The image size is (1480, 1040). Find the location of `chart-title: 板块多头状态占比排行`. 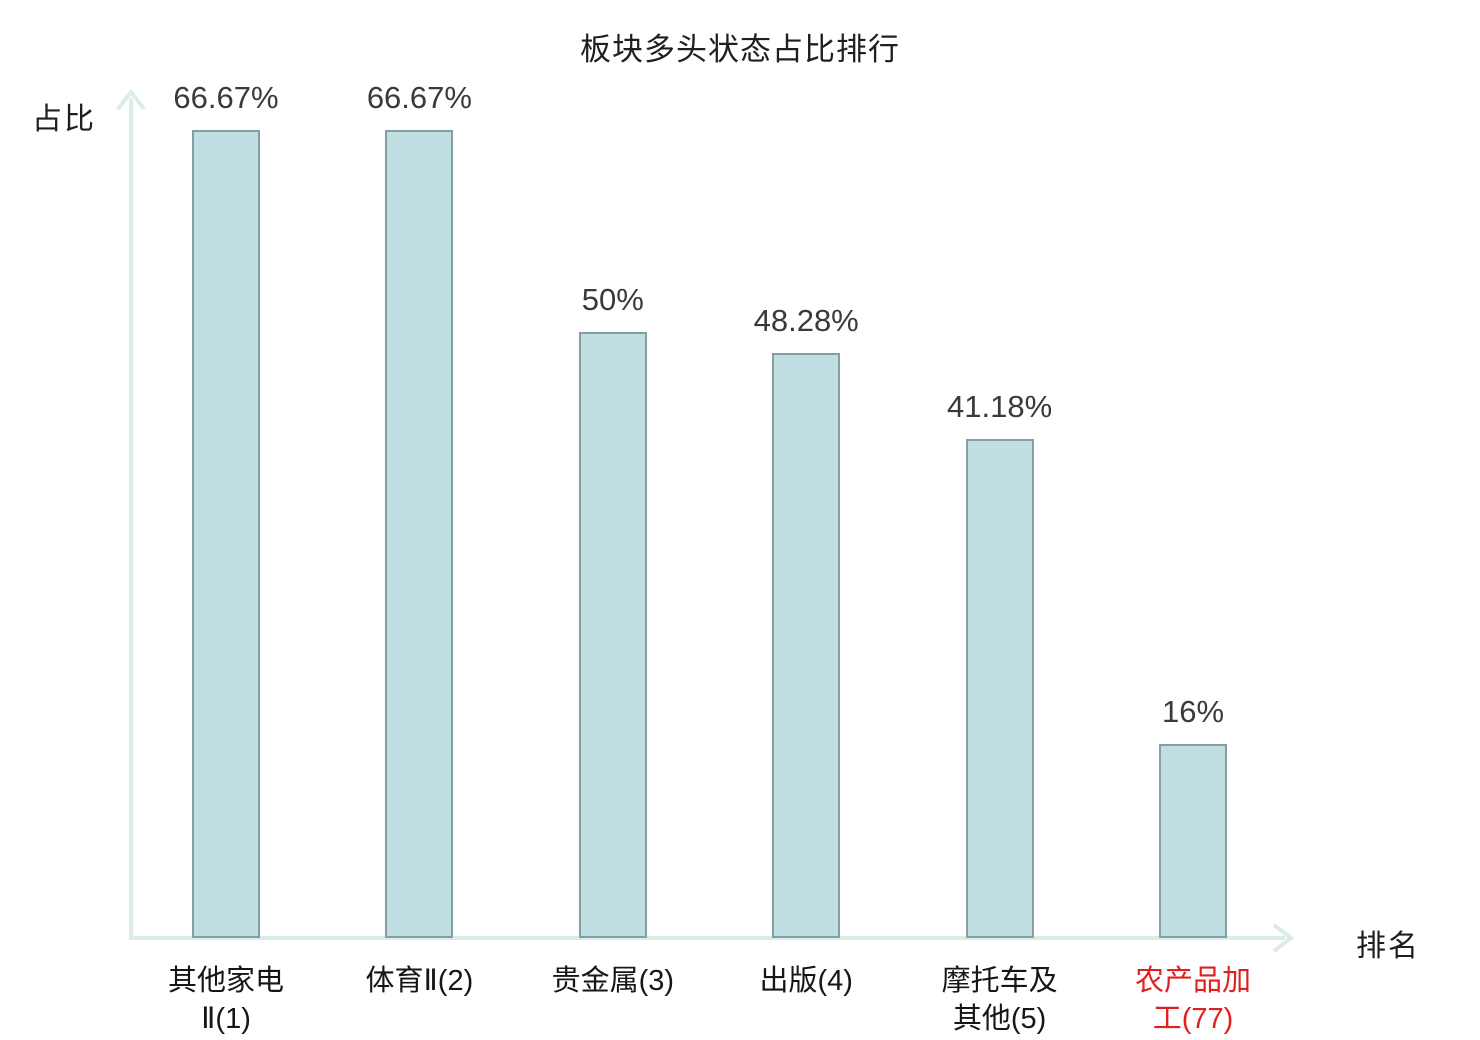

chart-title: 板块多头状态占比排行 is located at coordinates (740, 49).